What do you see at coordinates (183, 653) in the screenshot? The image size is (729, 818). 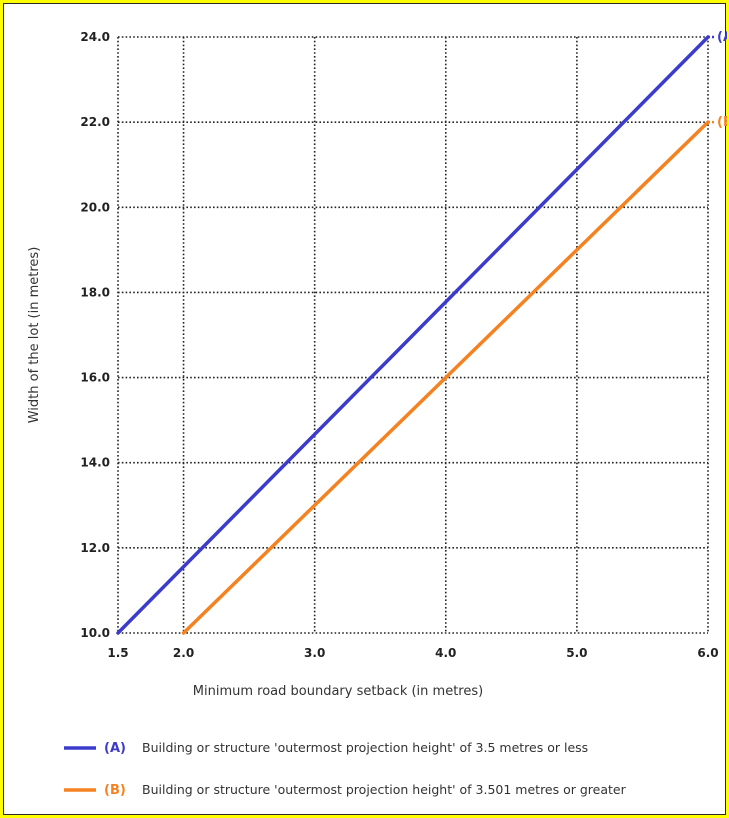 I see `x-tick-label: 2.0` at bounding box center [183, 653].